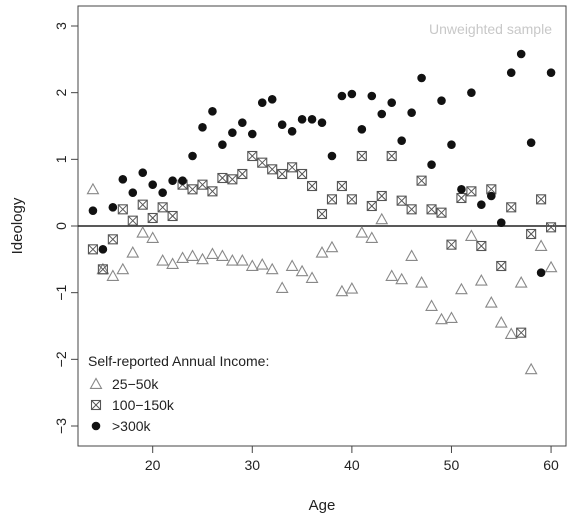 This screenshot has height=524, width=575. What do you see at coordinates (61, 426) in the screenshot?
I see `y-tick-label: −3` at bounding box center [61, 426].